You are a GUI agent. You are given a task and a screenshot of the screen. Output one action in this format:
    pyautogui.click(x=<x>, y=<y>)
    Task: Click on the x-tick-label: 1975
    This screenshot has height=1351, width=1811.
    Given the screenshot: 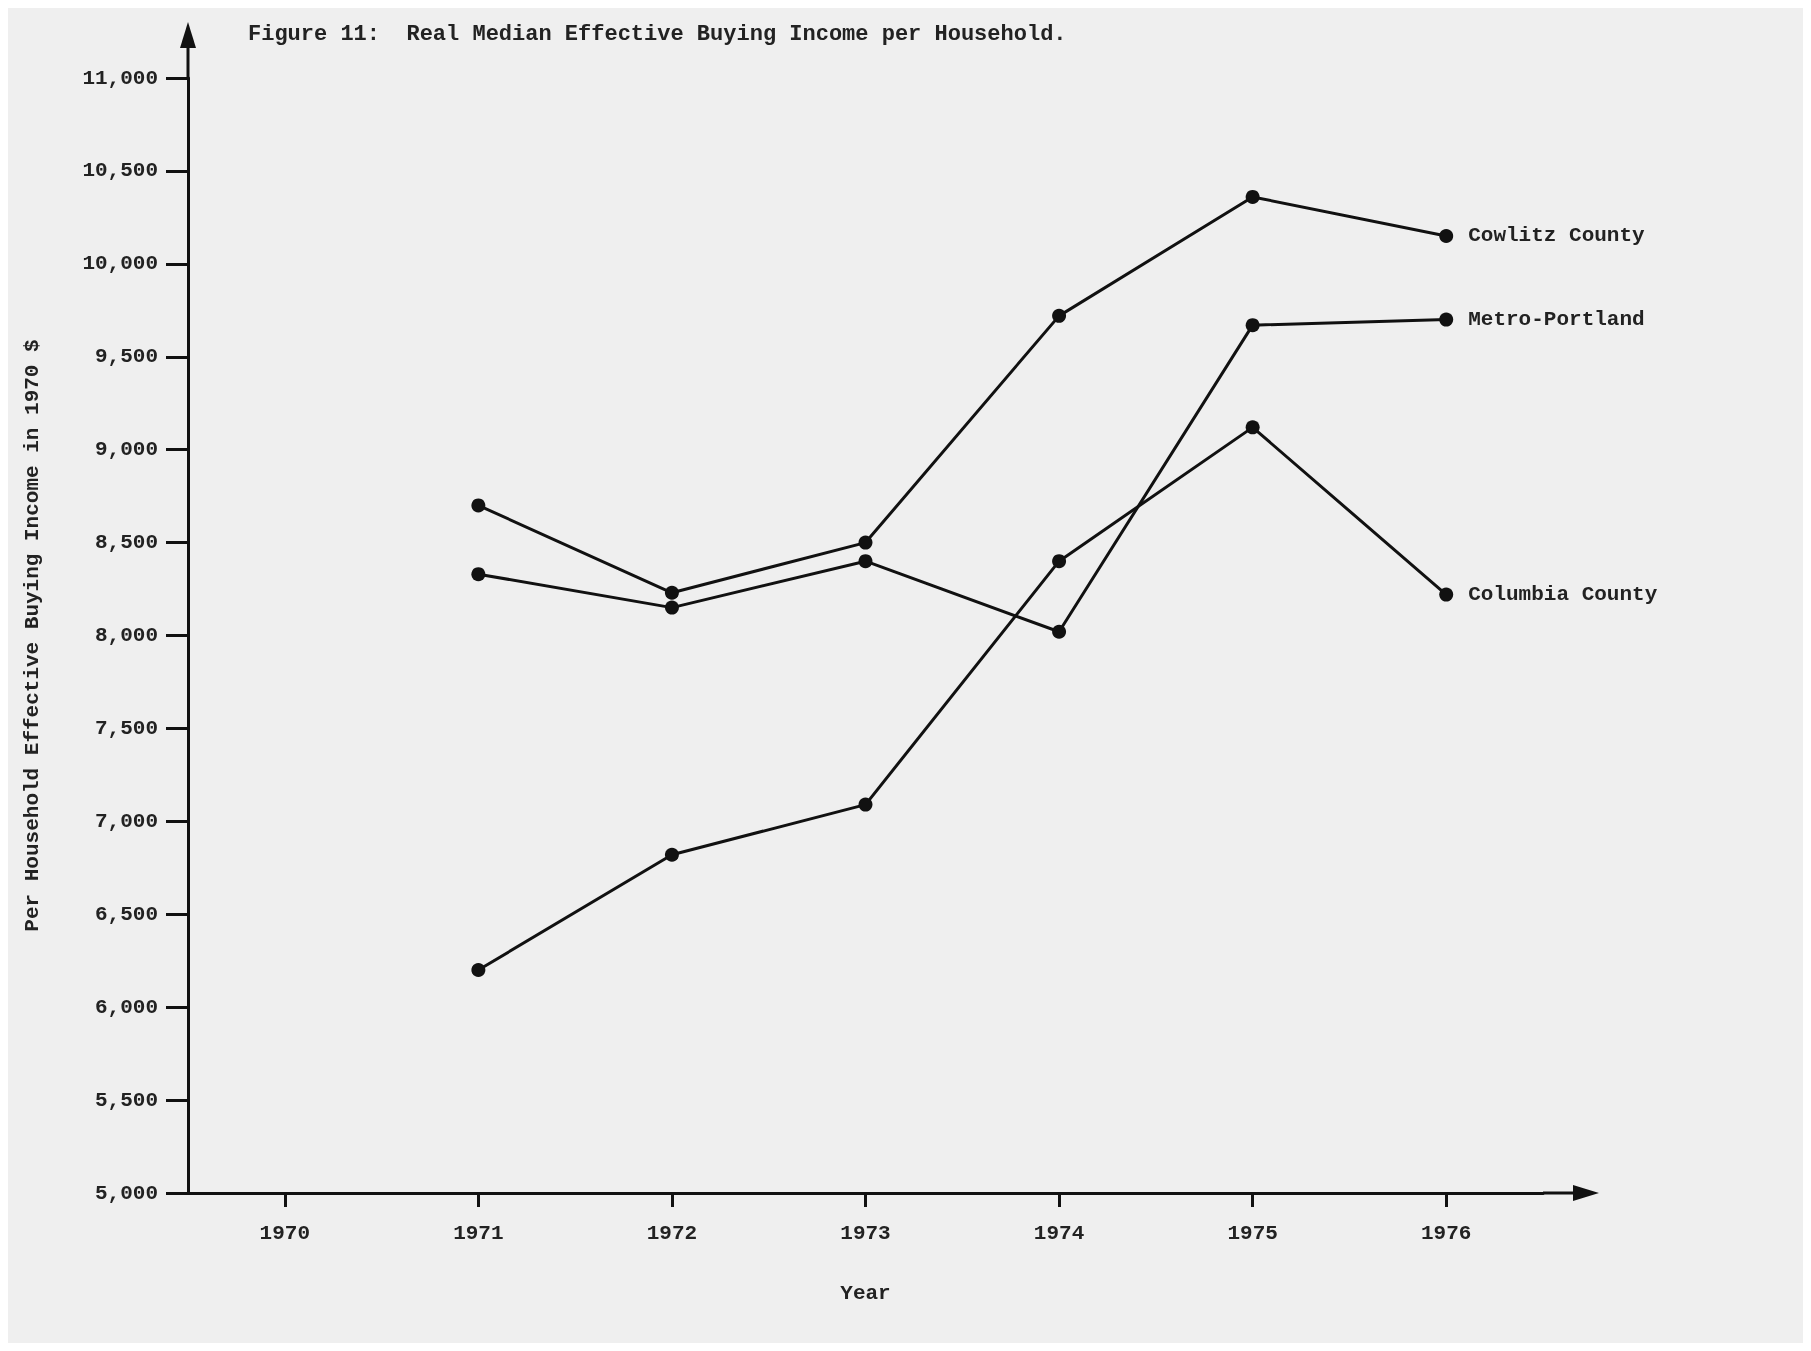 What is the action you would take?
    pyautogui.click(x=1252, y=1233)
    